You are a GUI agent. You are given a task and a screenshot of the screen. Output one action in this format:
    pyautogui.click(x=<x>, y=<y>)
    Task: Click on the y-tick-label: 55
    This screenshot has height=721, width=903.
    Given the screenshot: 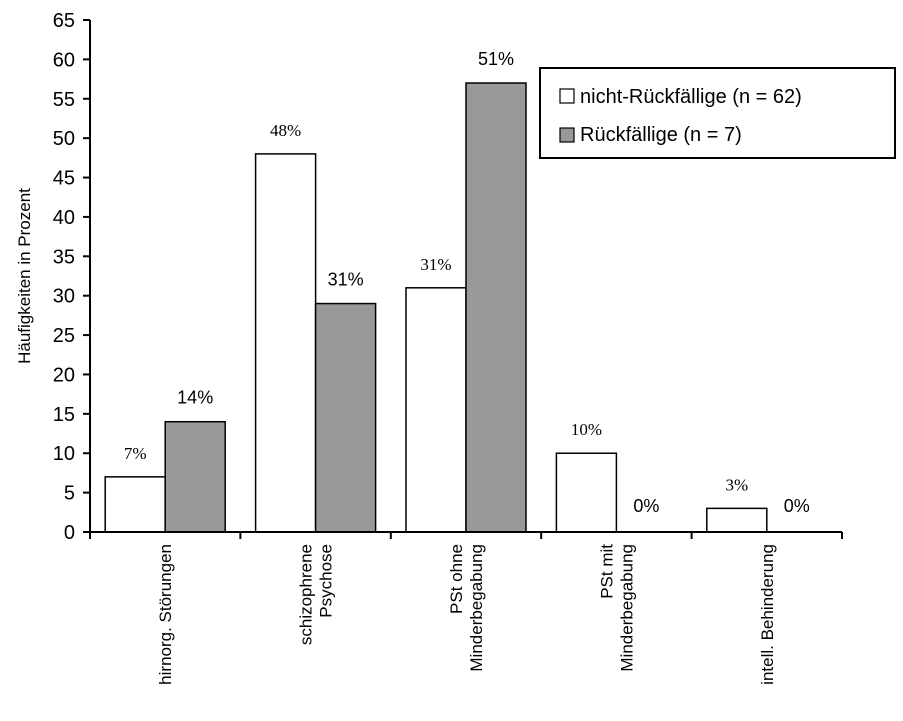 What is the action you would take?
    pyautogui.click(x=64, y=100)
    